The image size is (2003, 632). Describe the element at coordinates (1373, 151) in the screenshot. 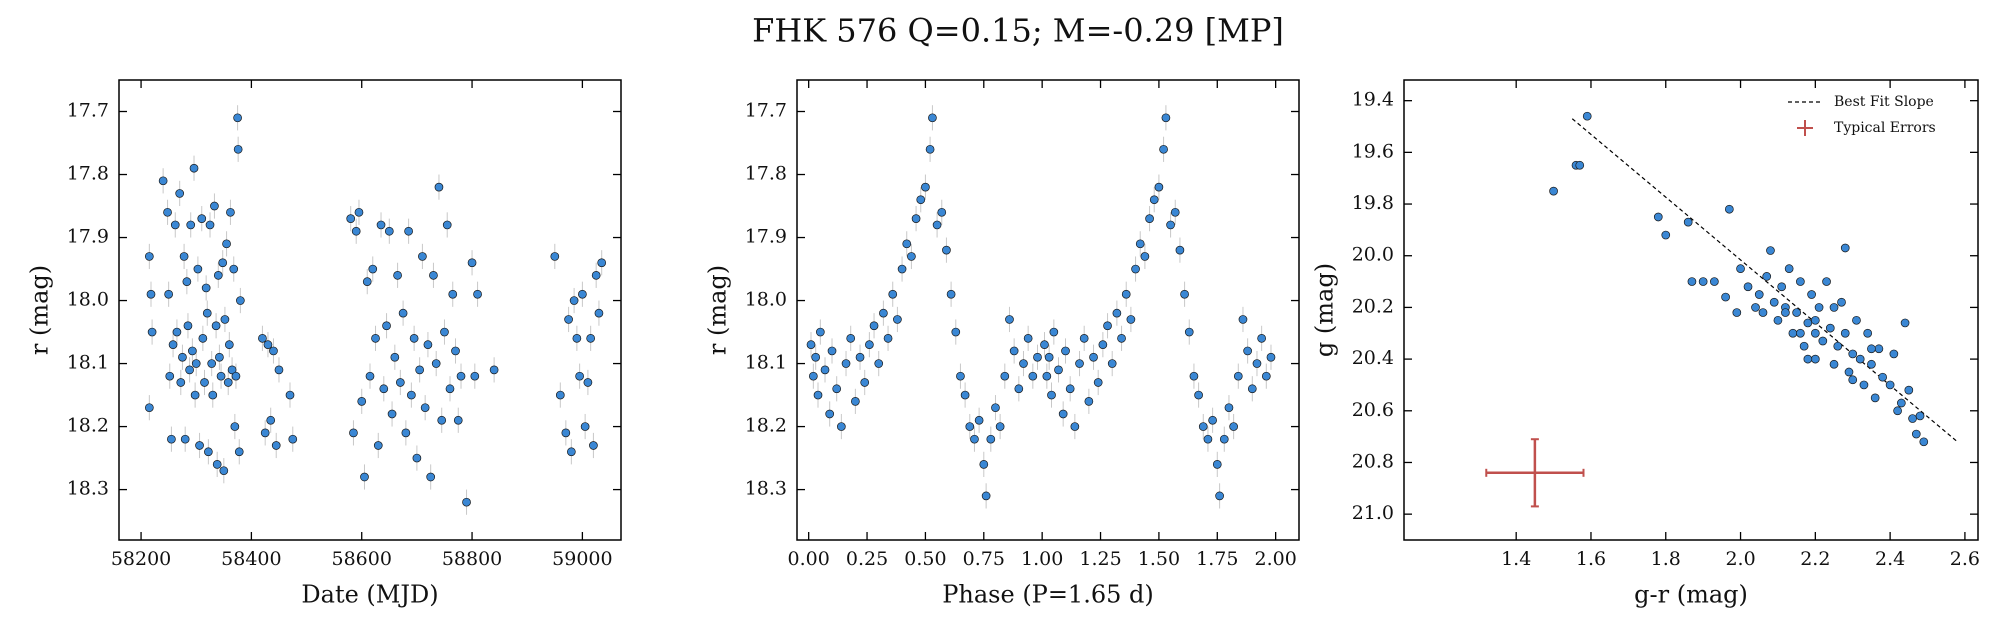

I see `y-tick-label: 19.6` at that location.